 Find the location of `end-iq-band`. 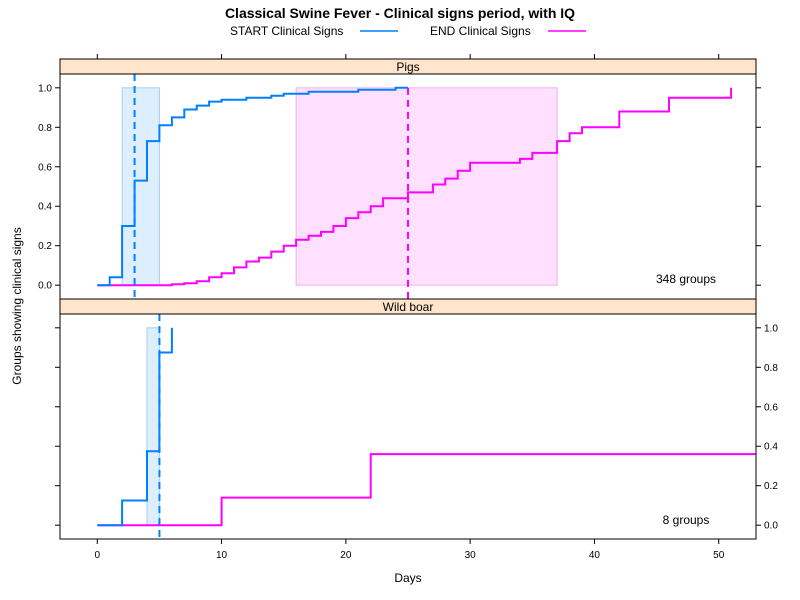

end-iq-band is located at coordinates (426, 186).